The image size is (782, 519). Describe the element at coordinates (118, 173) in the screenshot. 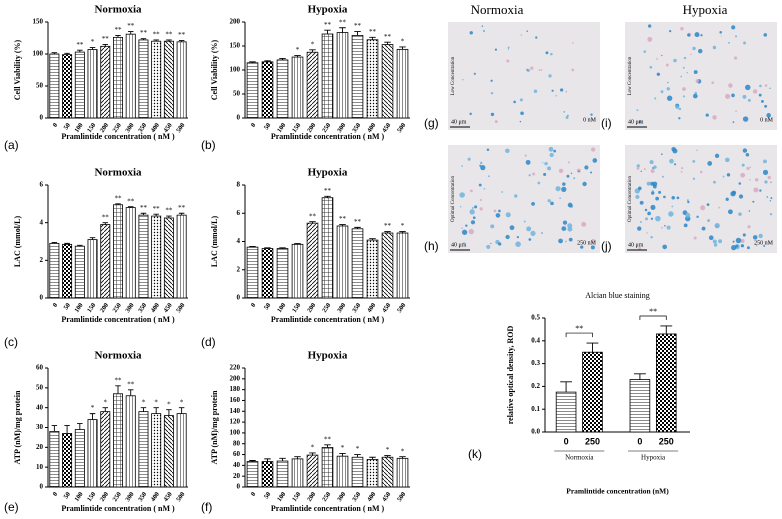

I see `chart-title: Normoxia` at that location.